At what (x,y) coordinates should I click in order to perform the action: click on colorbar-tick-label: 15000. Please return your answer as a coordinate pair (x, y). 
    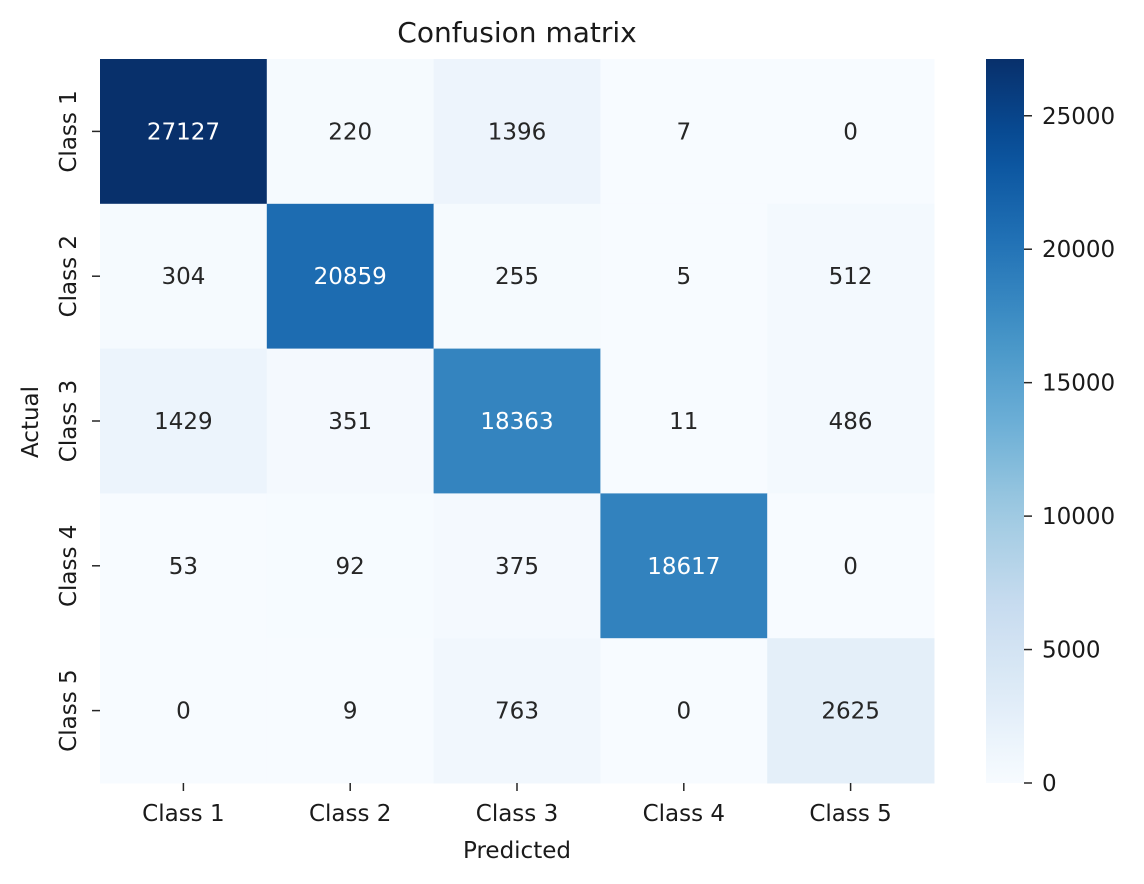
    Looking at the image, I should click on (1078, 384).